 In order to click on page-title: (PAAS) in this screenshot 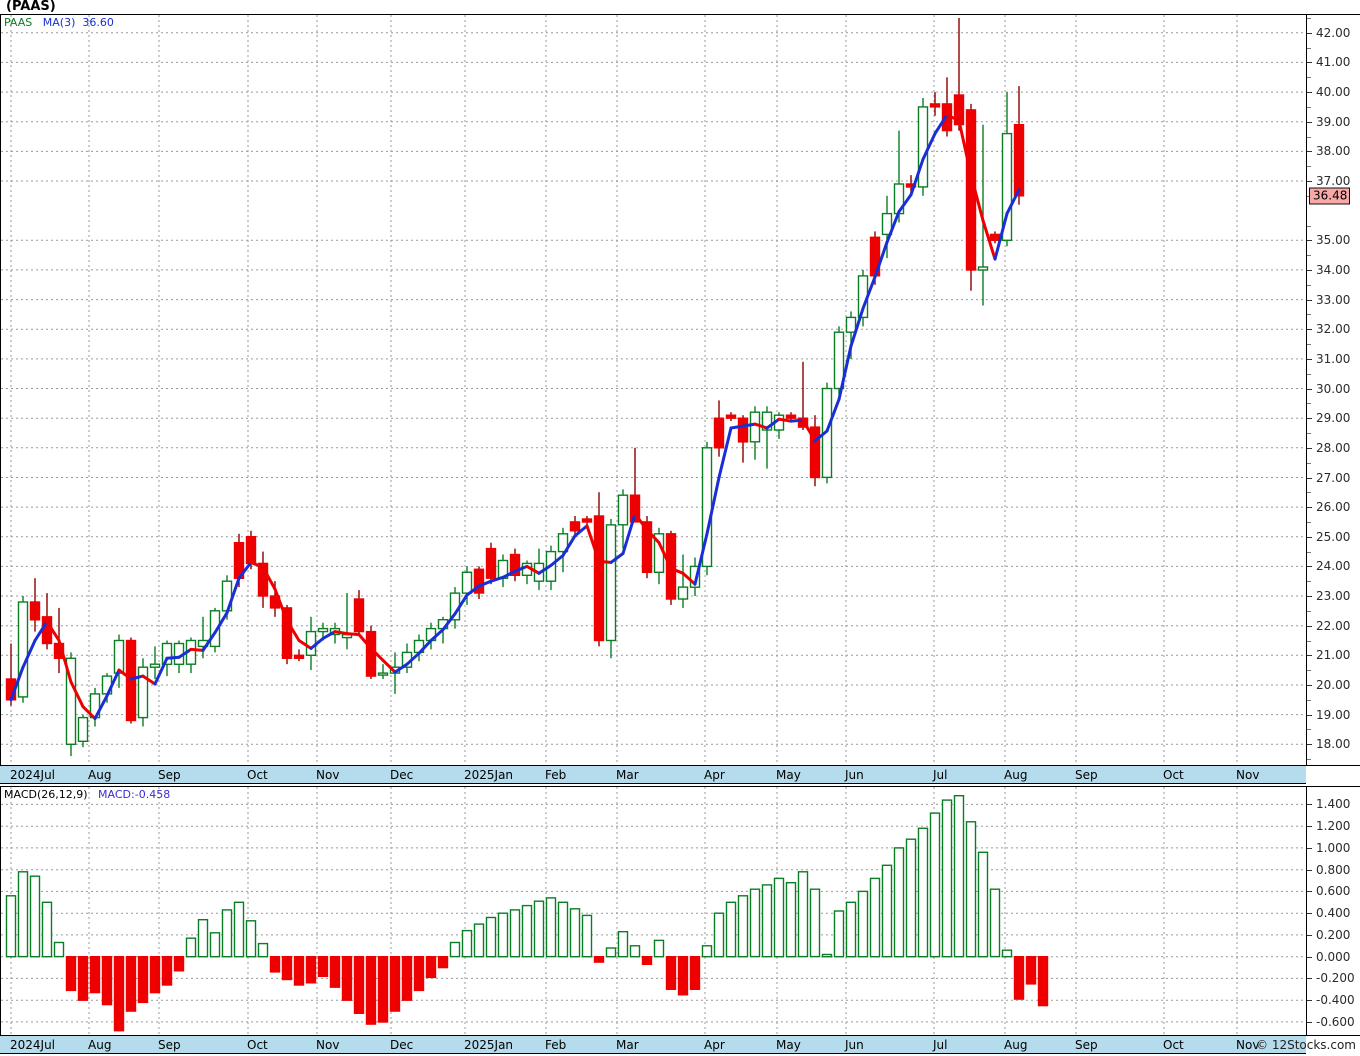, I will do `click(31, 7)`.